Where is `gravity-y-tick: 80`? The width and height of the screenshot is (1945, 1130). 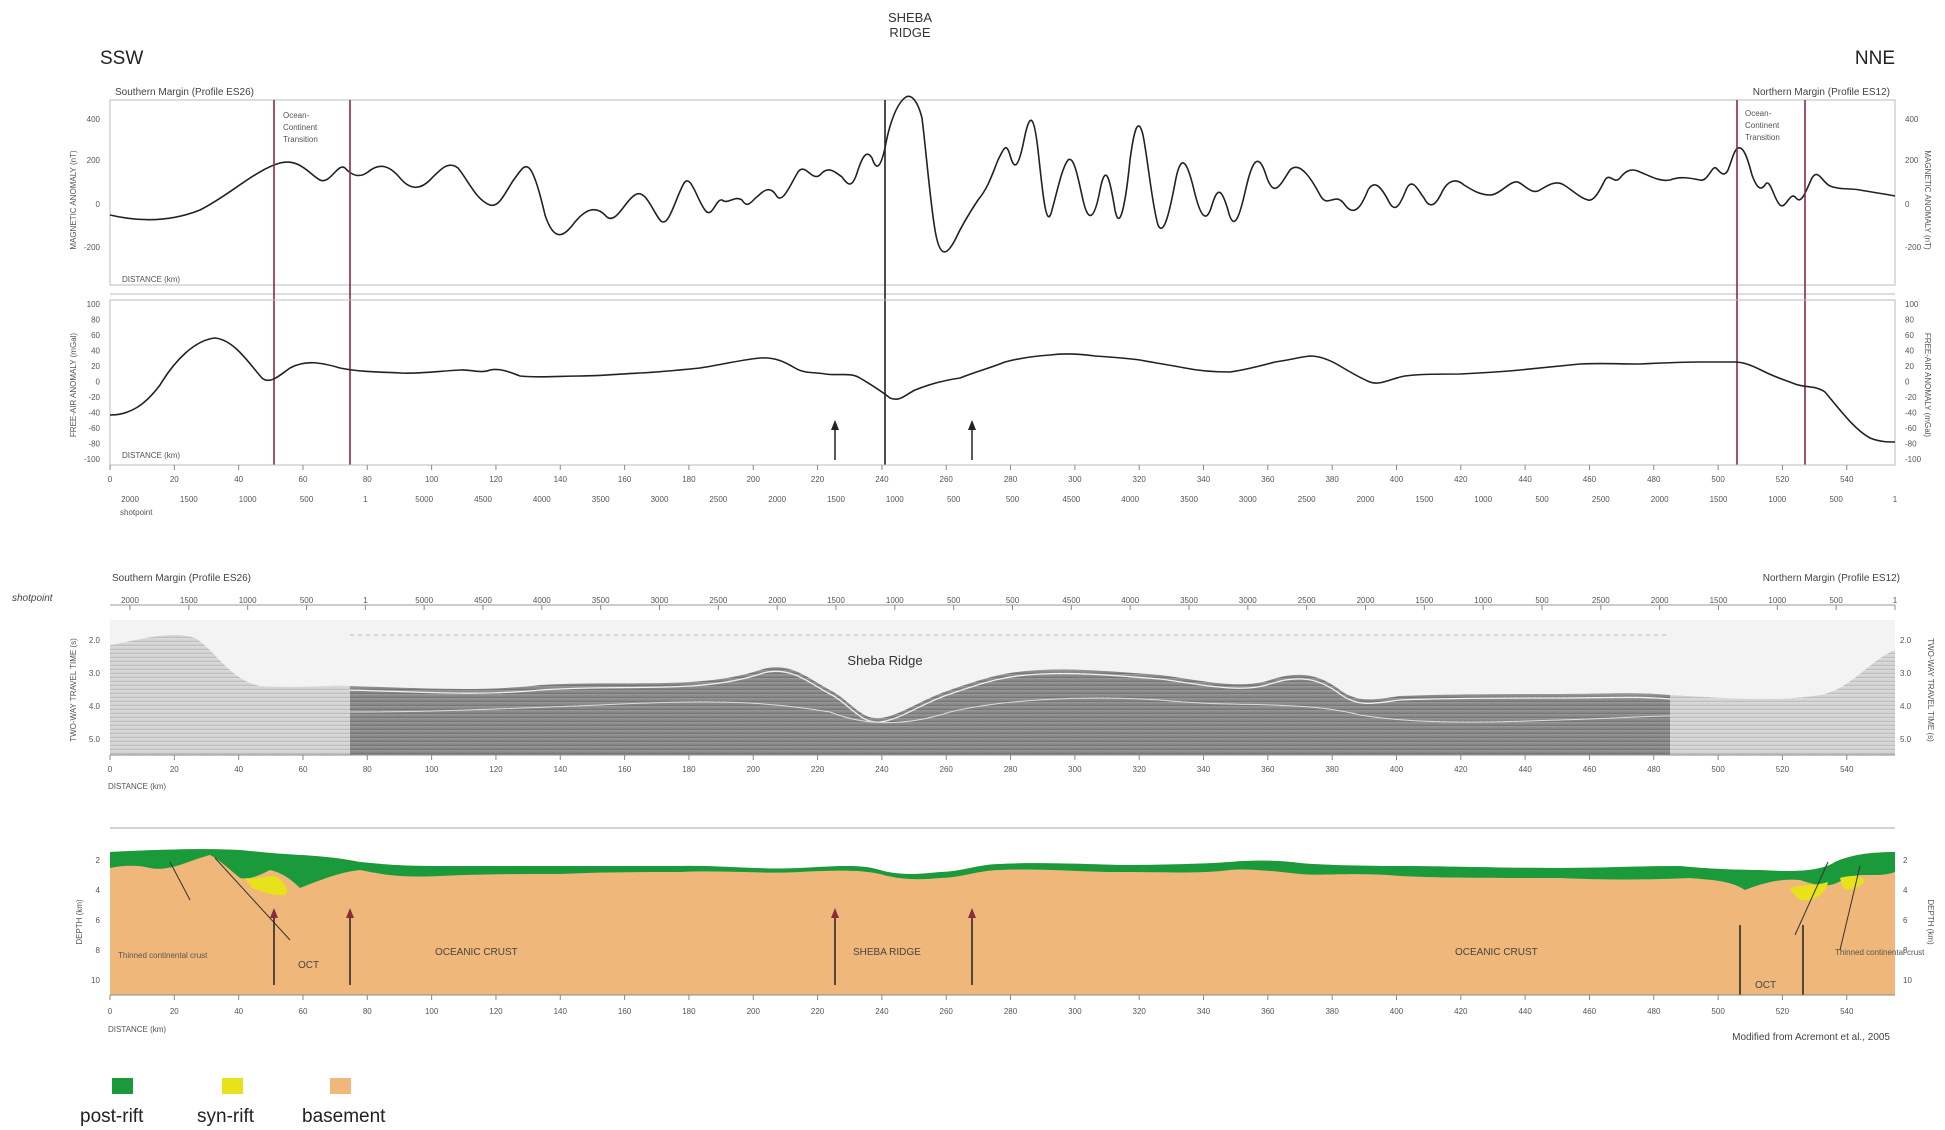 gravity-y-tick: 80 is located at coordinates (95, 320).